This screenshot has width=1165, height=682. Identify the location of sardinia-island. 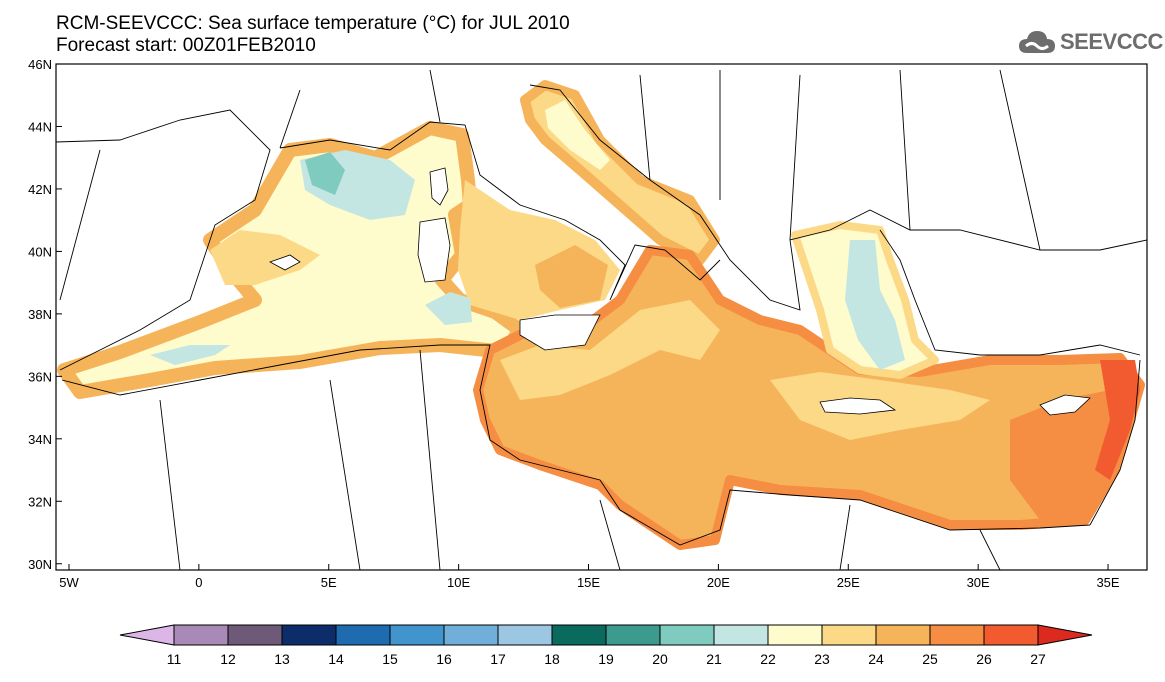
(434, 250).